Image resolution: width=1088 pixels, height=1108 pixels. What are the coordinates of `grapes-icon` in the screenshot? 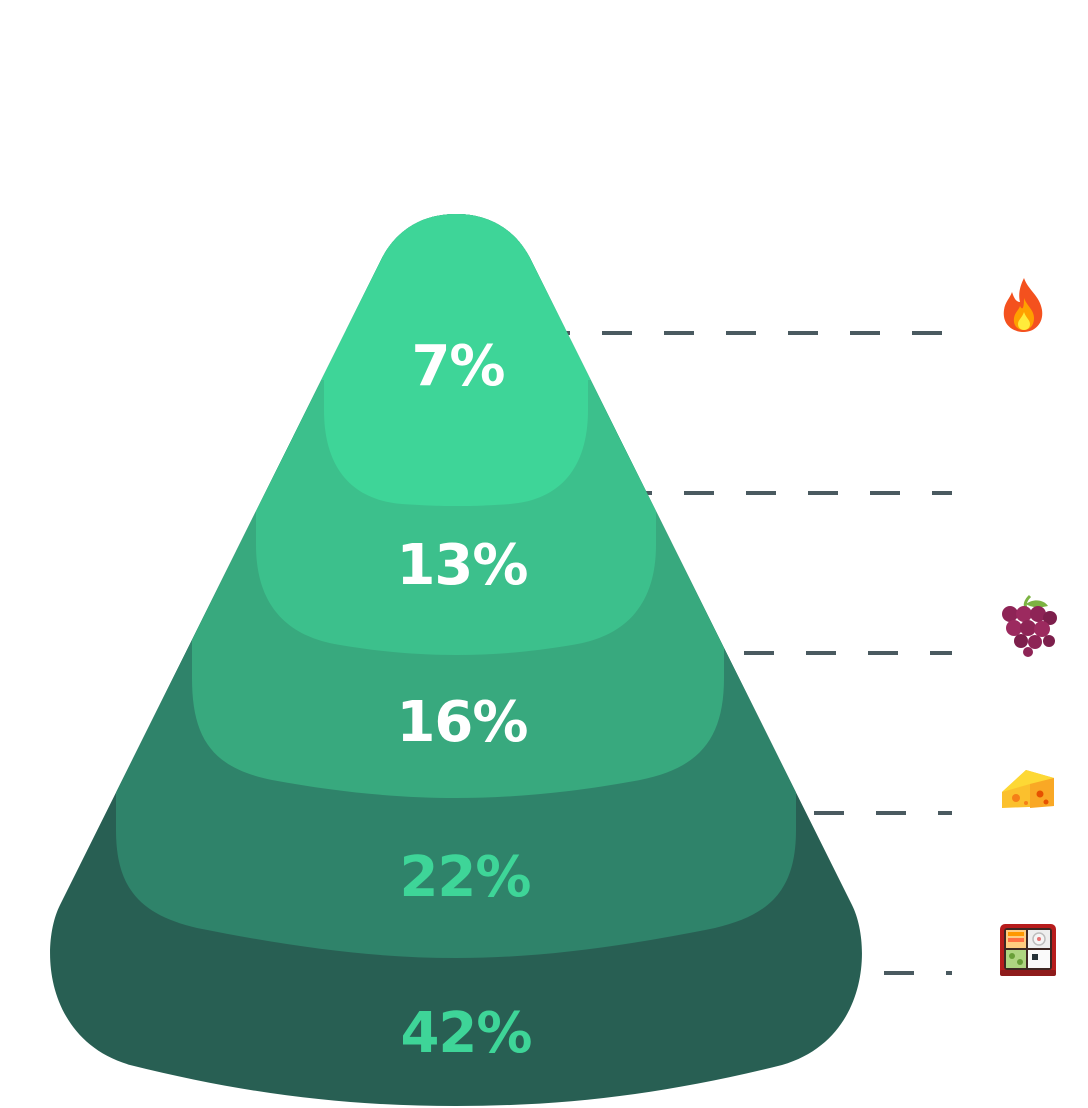 It's located at (1029, 625).